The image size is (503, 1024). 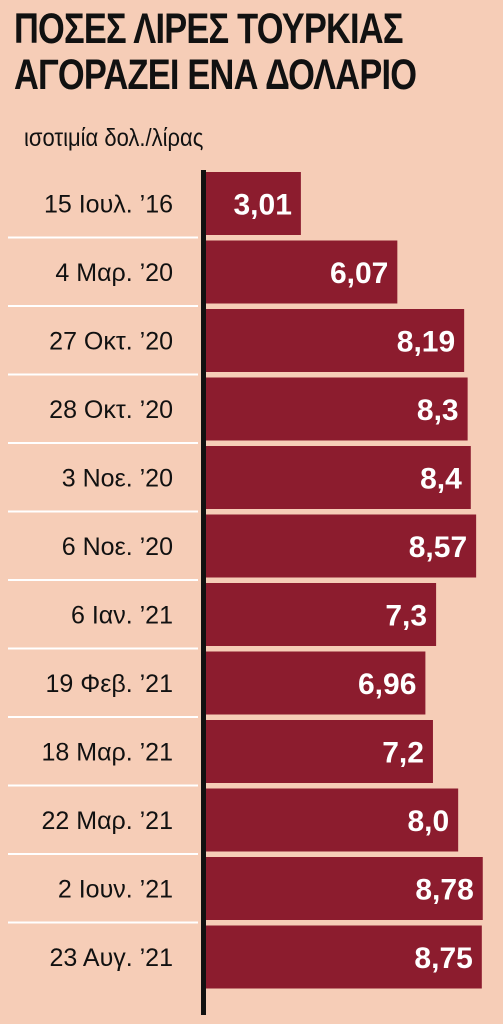 What do you see at coordinates (441, 479) in the screenshot?
I see `value-label-4: 8,4` at bounding box center [441, 479].